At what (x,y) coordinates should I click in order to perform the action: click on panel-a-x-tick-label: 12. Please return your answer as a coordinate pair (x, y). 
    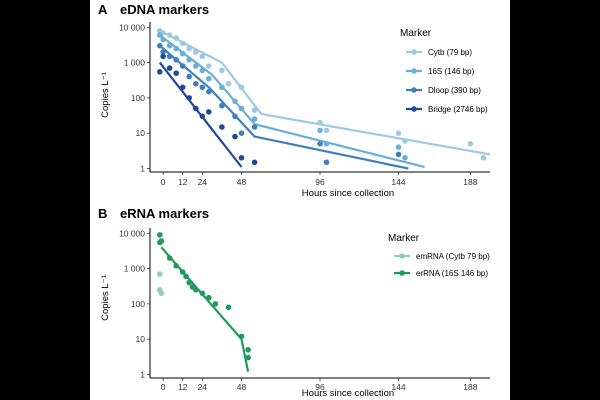
    Looking at the image, I should click on (183, 182).